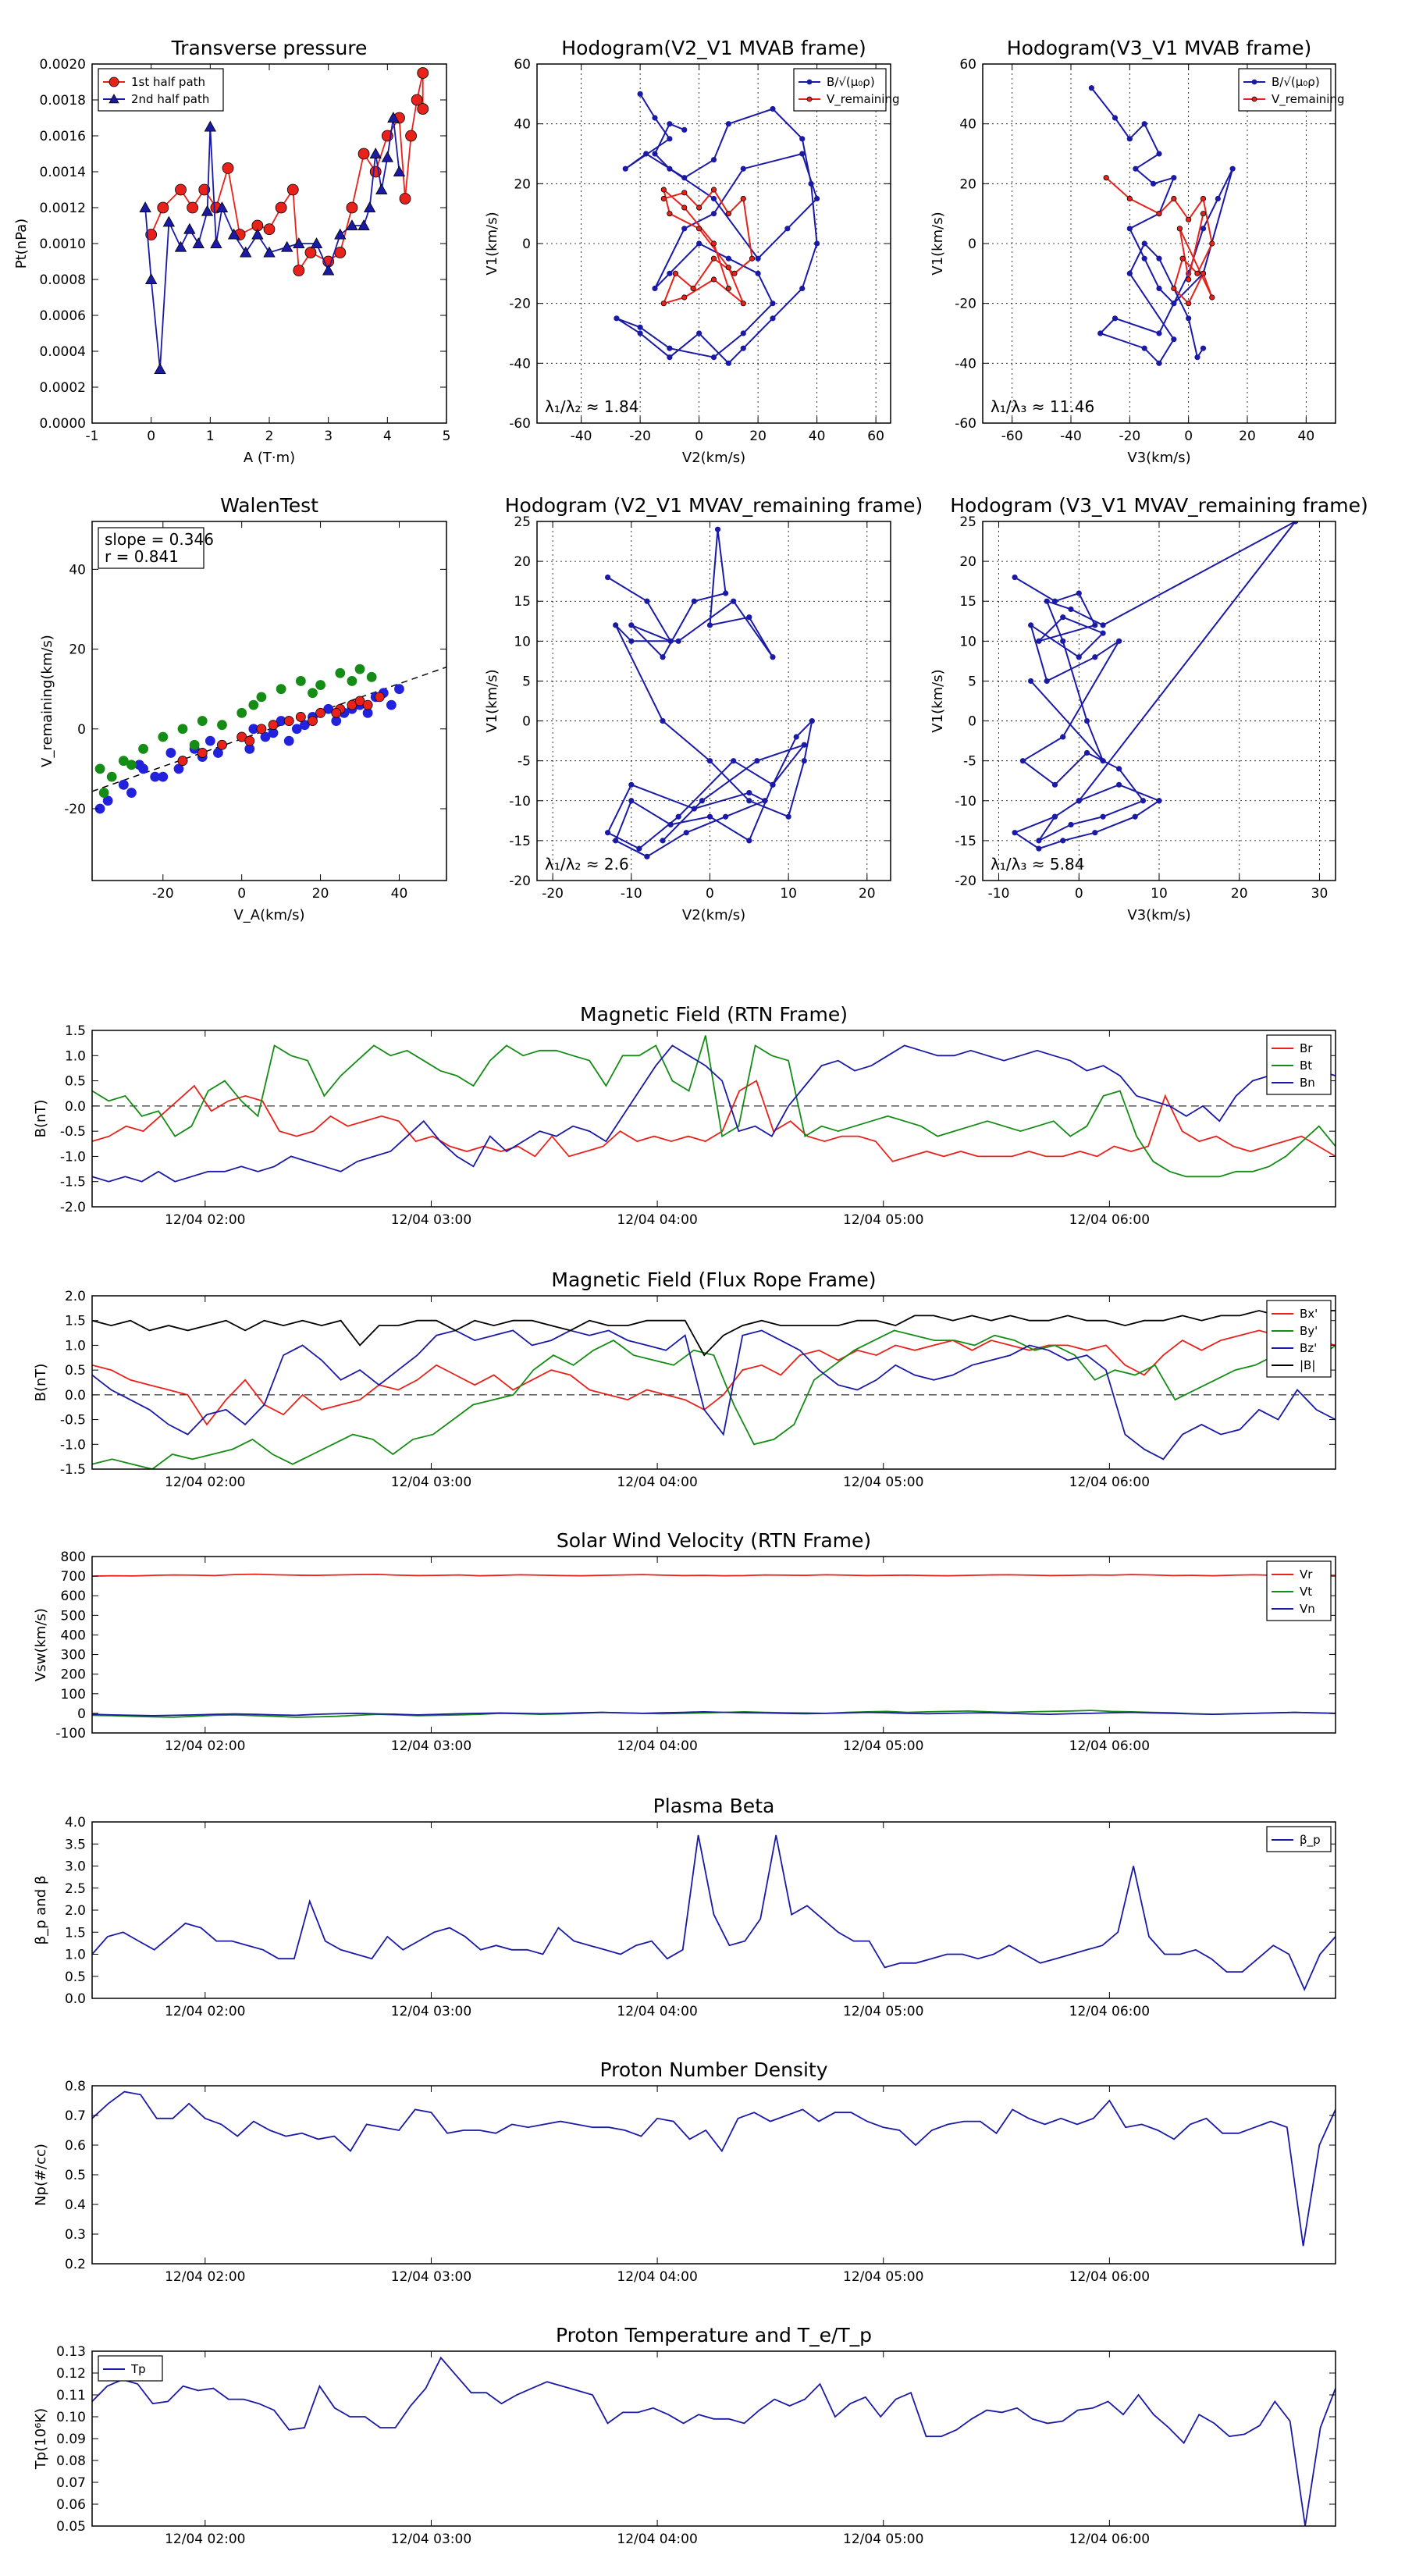 Image resolution: width=1405 pixels, height=2576 pixels. What do you see at coordinates (73, 1636) in the screenshot?
I see `y-tick-label: 400` at bounding box center [73, 1636].